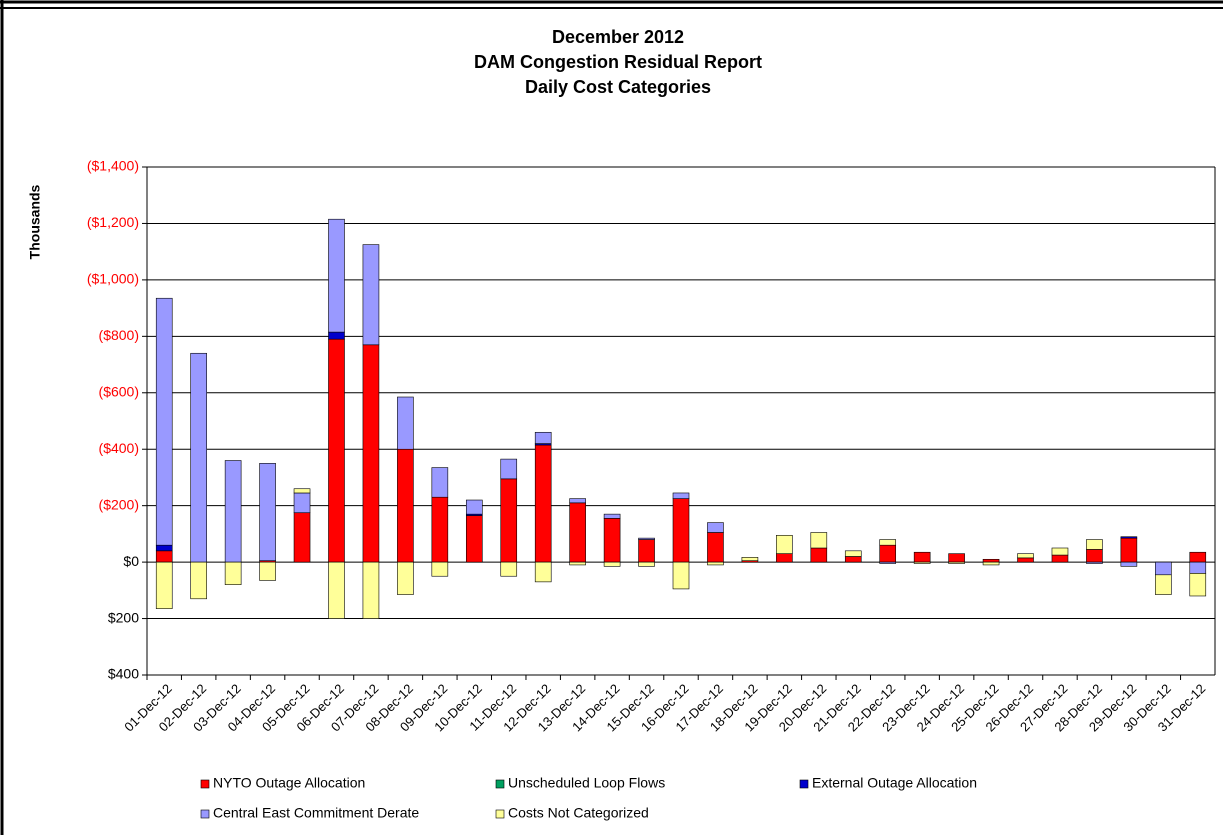  What do you see at coordinates (578, 813) in the screenshot?
I see `legend-label: Costs Not Categorized` at bounding box center [578, 813].